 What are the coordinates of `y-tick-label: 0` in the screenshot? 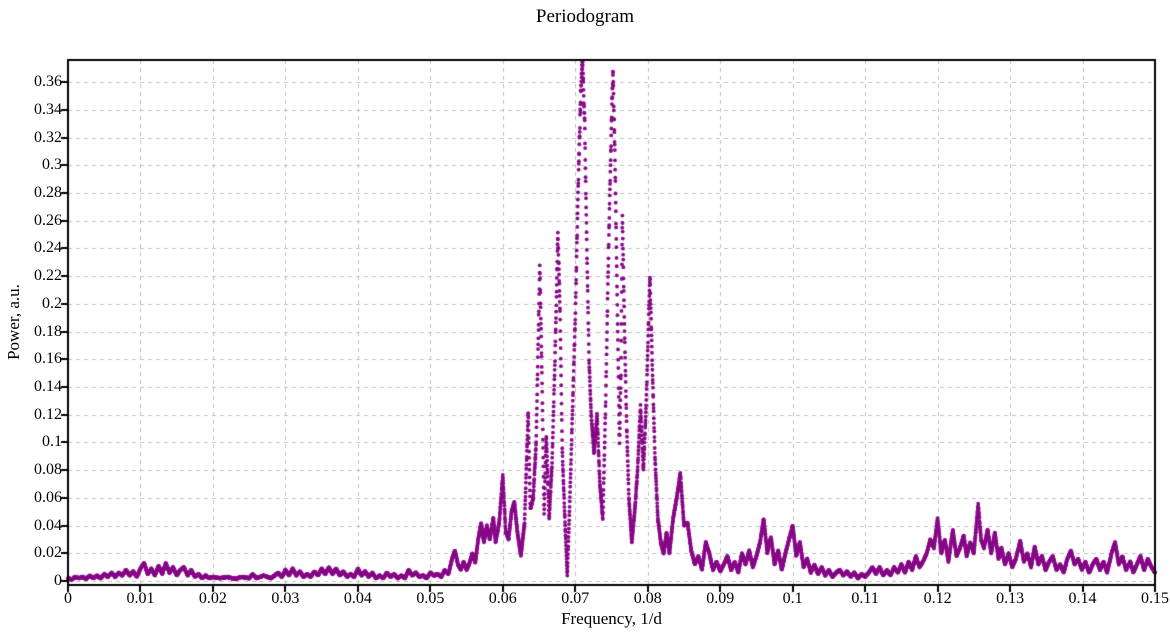 It's located at (58, 580).